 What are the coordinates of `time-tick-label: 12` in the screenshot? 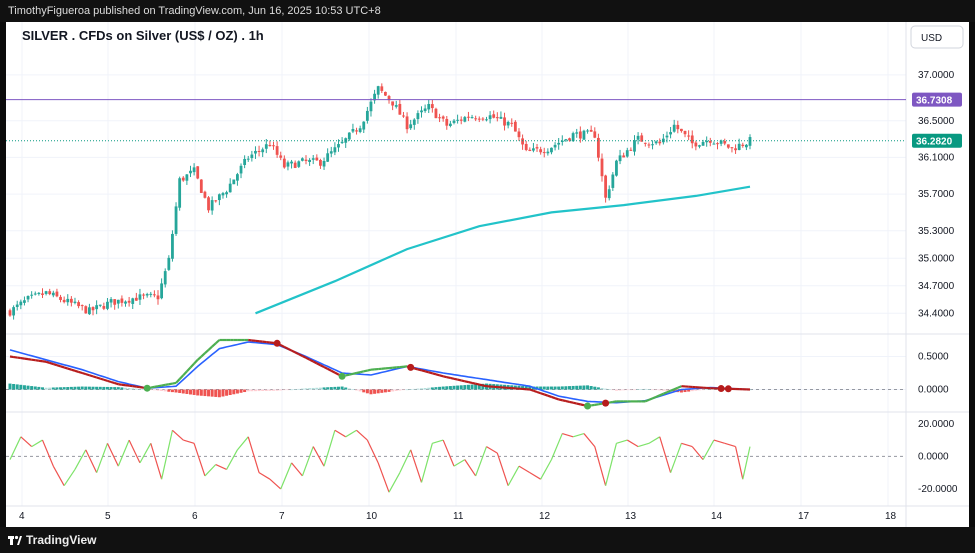 It's located at (545, 516).